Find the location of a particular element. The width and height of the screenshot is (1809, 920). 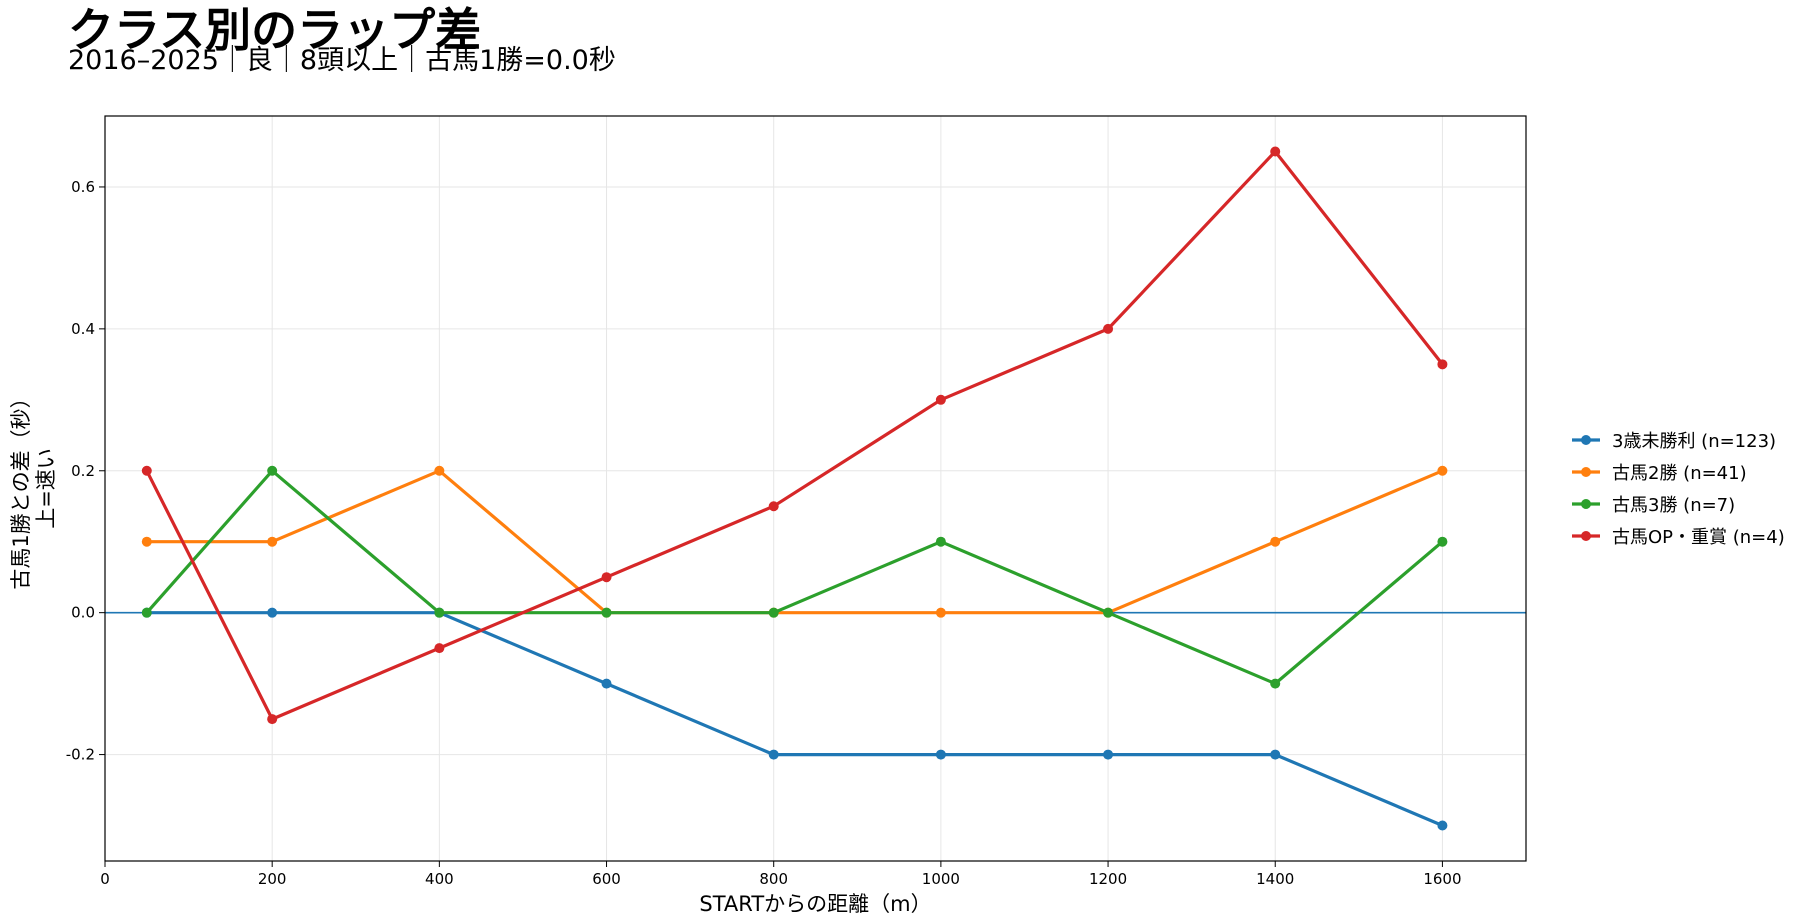

legend-label: 古馬2勝 (n=41) is located at coordinates (1679, 473).